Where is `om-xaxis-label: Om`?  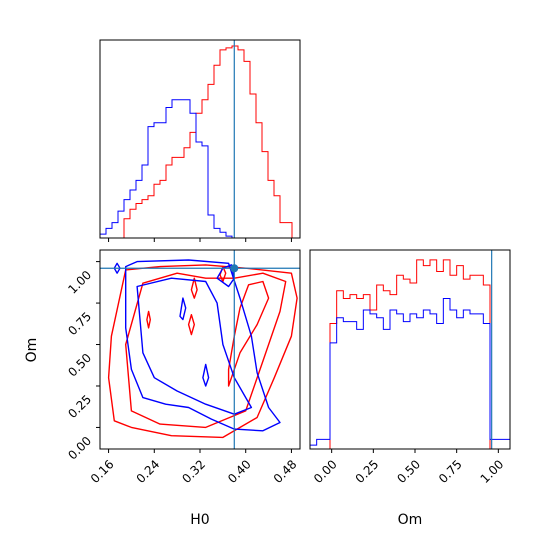 om-xaxis-label: Om is located at coordinates (410, 520).